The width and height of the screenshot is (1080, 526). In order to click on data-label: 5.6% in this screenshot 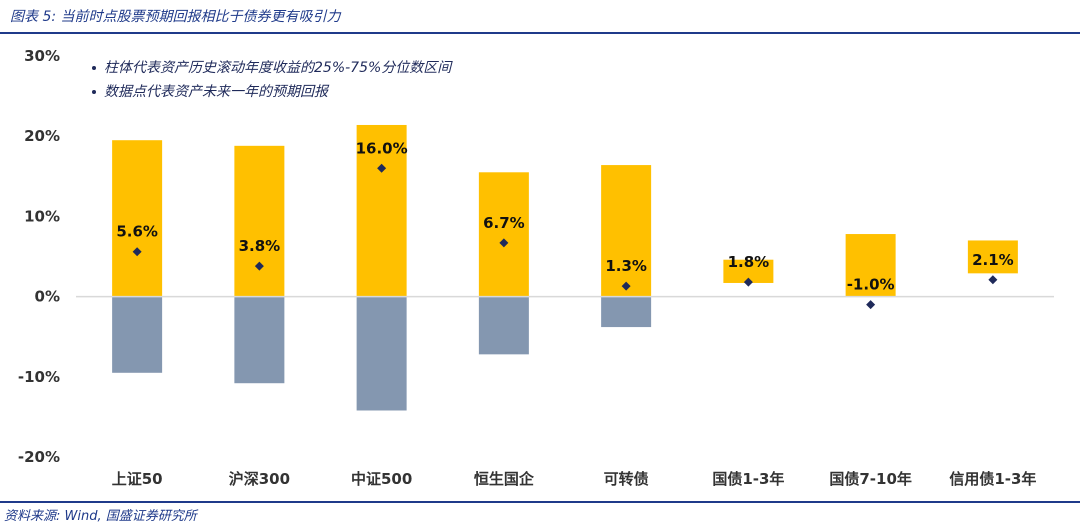, I will do `click(137, 232)`.